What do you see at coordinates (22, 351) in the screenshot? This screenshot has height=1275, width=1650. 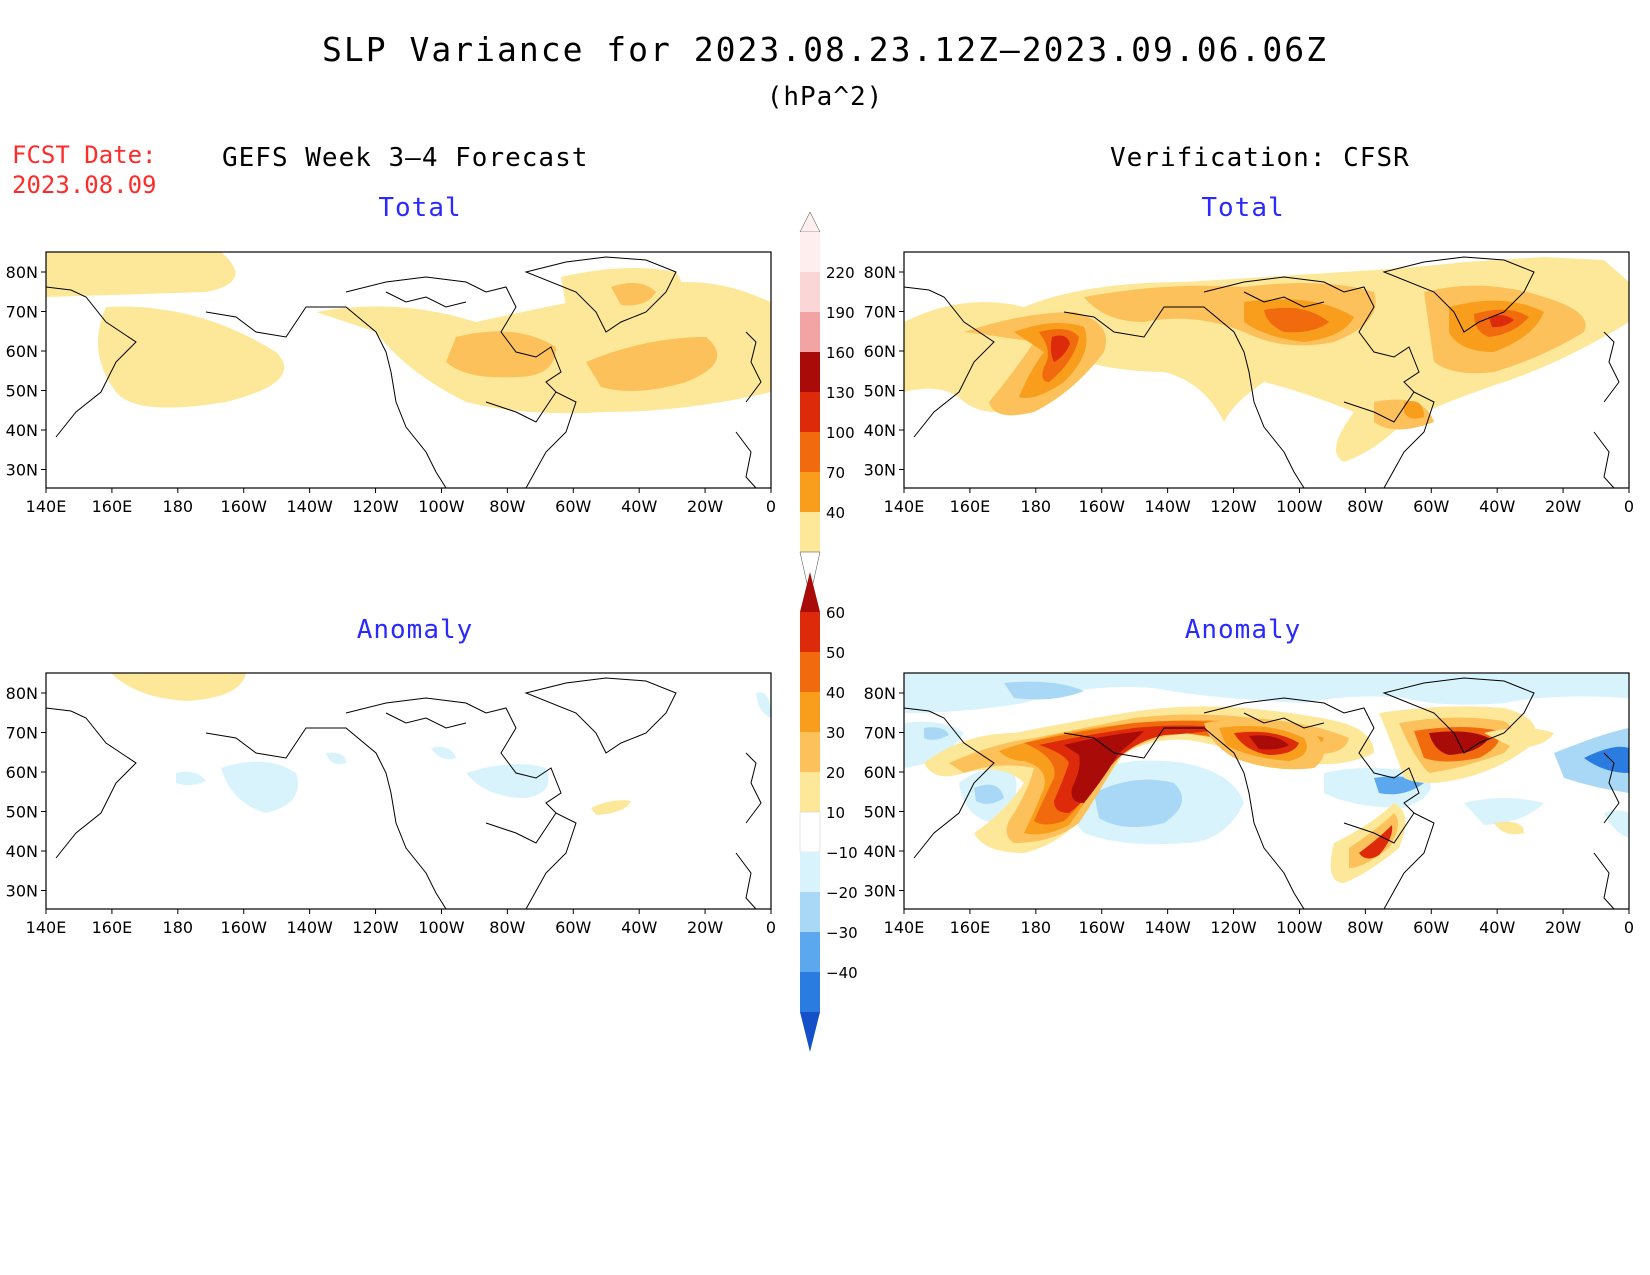 I see `gefs-total-lat-label: 60N` at bounding box center [22, 351].